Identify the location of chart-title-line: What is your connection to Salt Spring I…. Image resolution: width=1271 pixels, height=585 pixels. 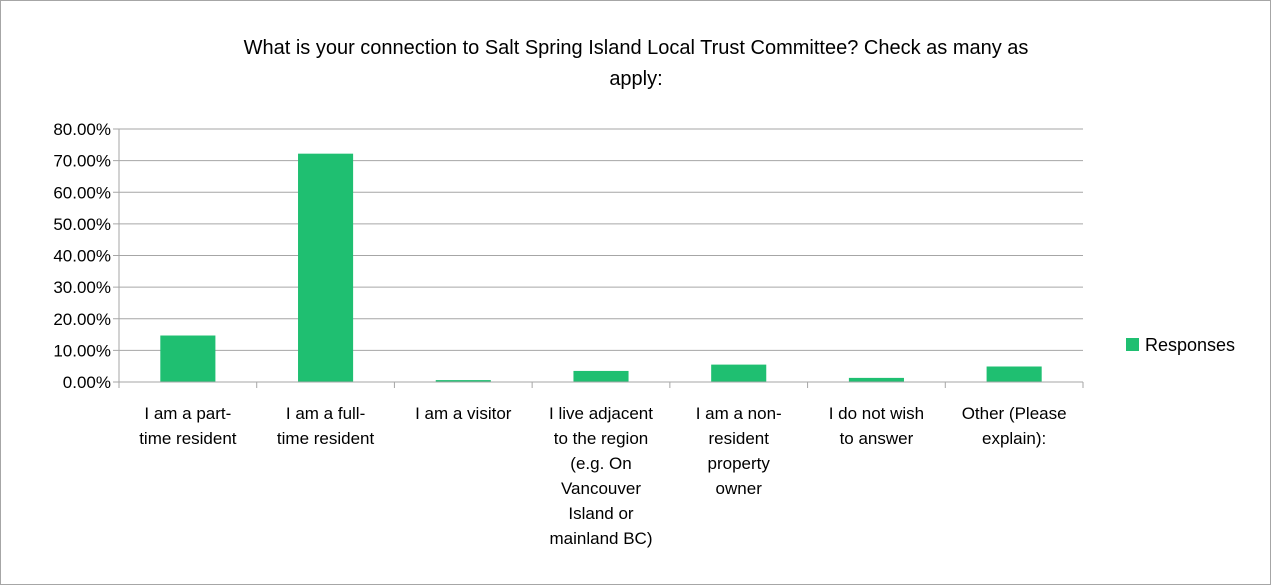
(636, 48).